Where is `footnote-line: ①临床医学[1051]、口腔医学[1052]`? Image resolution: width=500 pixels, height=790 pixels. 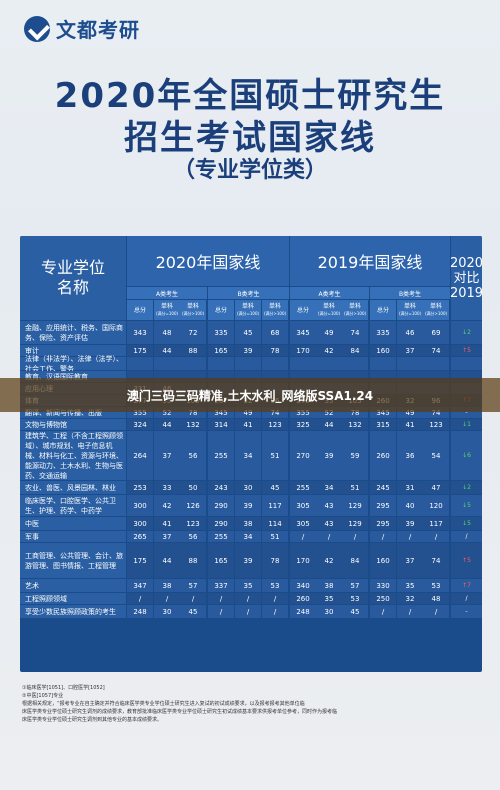 footnote-line: ①临床医学[1051]、口腔医学[1052] is located at coordinates (63, 688).